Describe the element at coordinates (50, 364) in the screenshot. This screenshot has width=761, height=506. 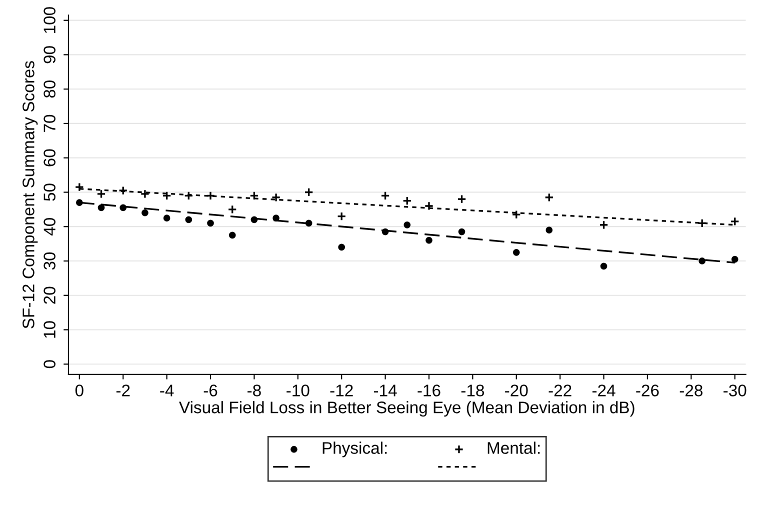
I see `y-tick-label: 0` at that location.